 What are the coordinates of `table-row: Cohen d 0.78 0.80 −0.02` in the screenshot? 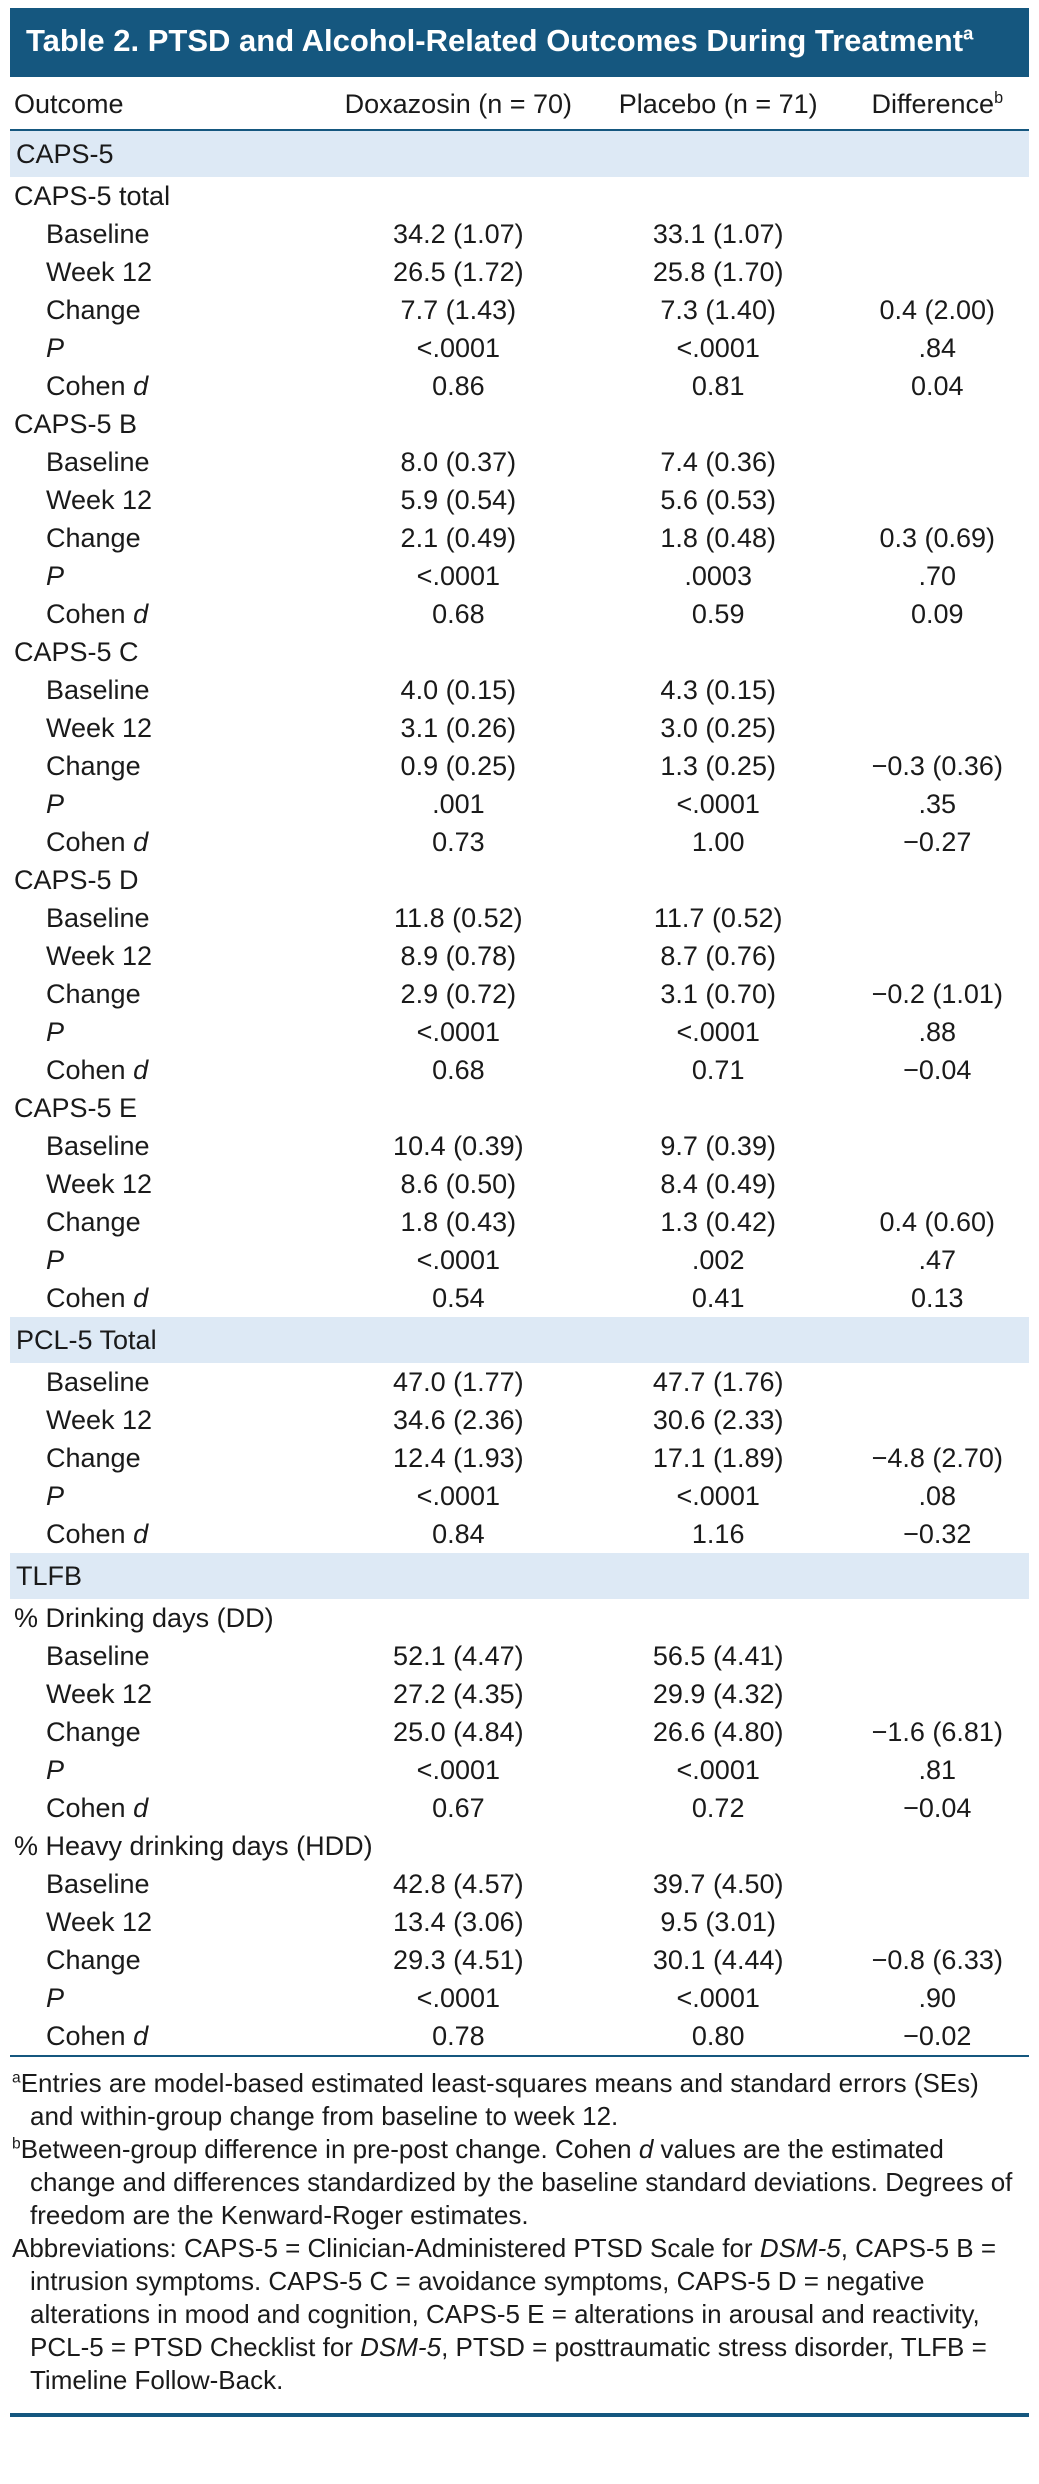 It's located at (519, 2036).